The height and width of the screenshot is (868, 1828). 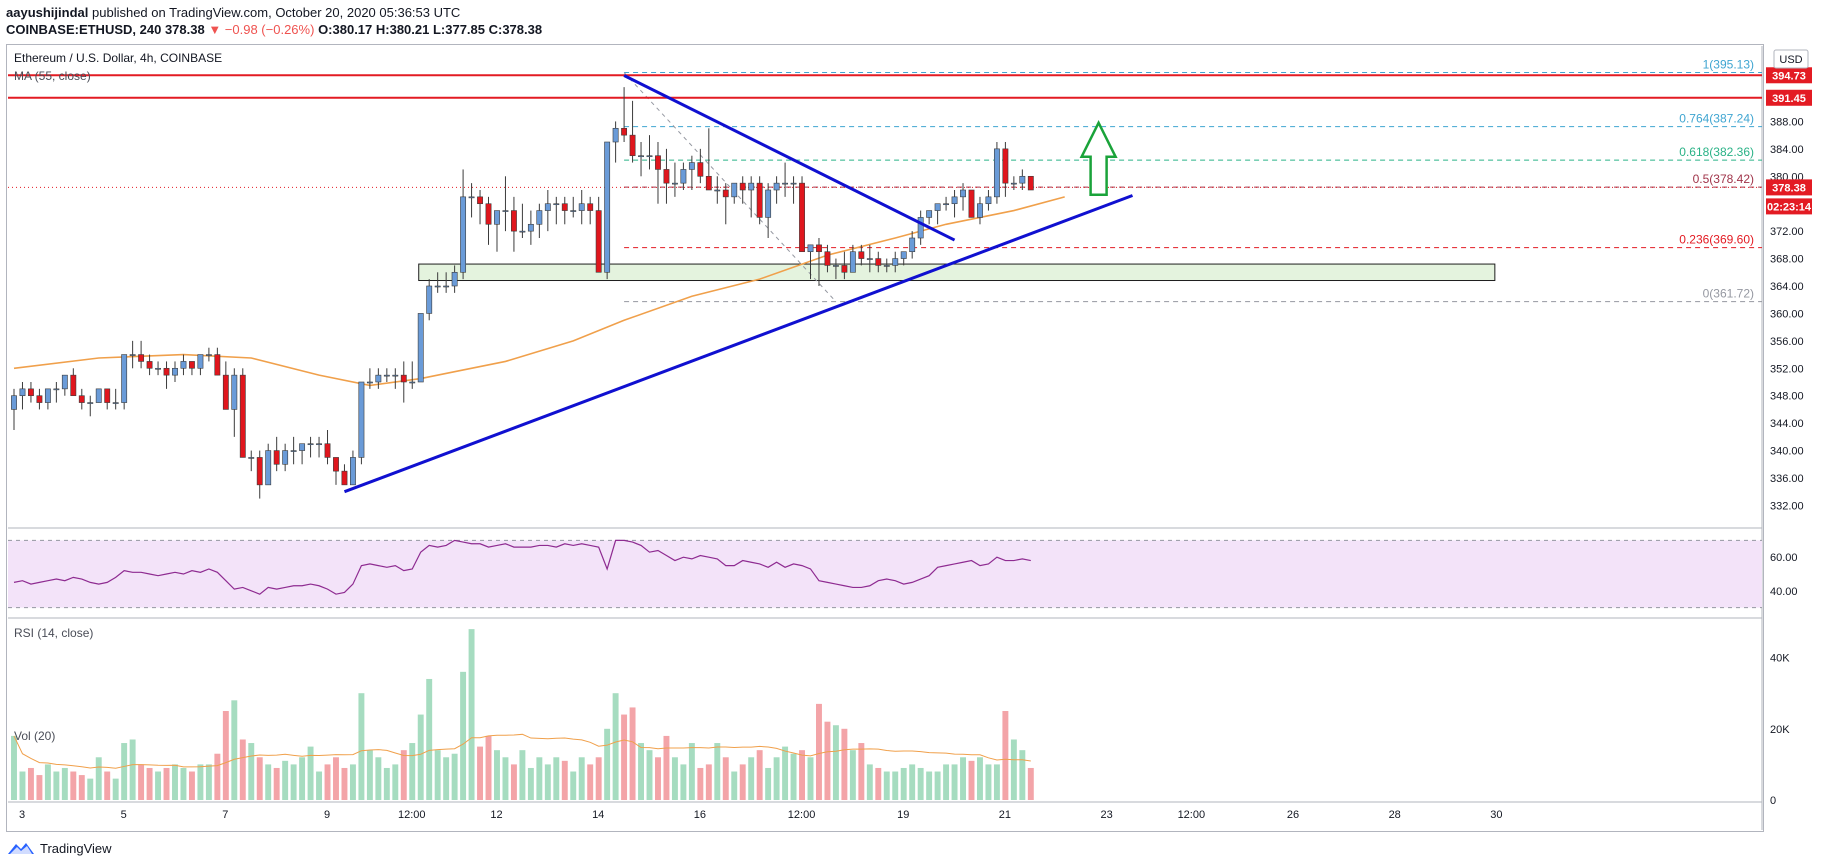 What do you see at coordinates (1787, 506) in the screenshot?
I see `price-axis-tick: 332.00` at bounding box center [1787, 506].